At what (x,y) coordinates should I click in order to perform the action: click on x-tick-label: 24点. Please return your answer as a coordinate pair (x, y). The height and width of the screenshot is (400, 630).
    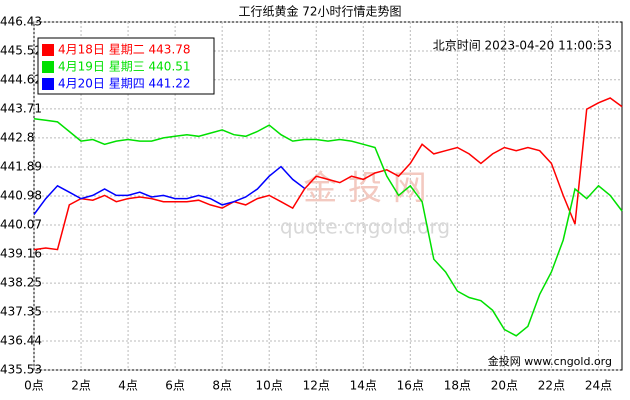
    Looking at the image, I should click on (598, 386).